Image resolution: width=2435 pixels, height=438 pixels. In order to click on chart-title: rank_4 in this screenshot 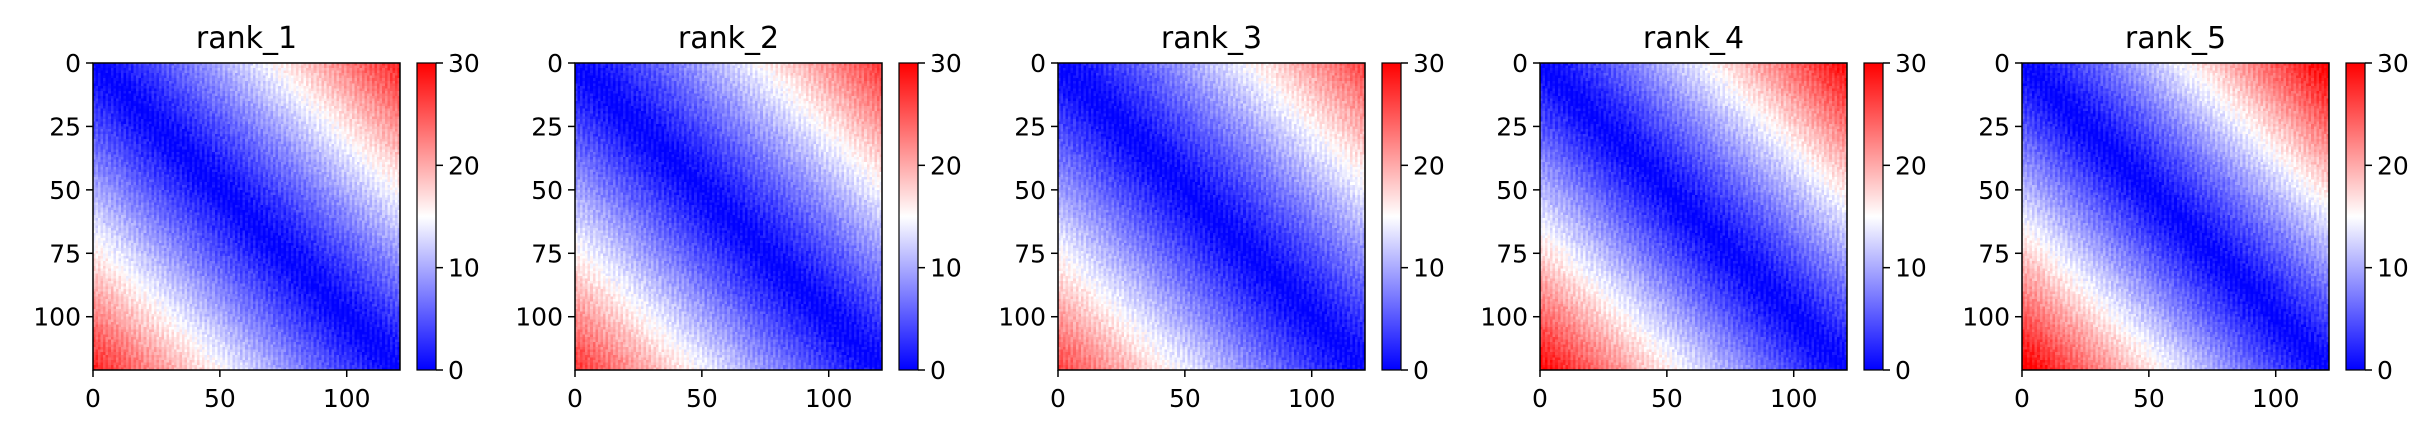, I will do `click(1693, 38)`.